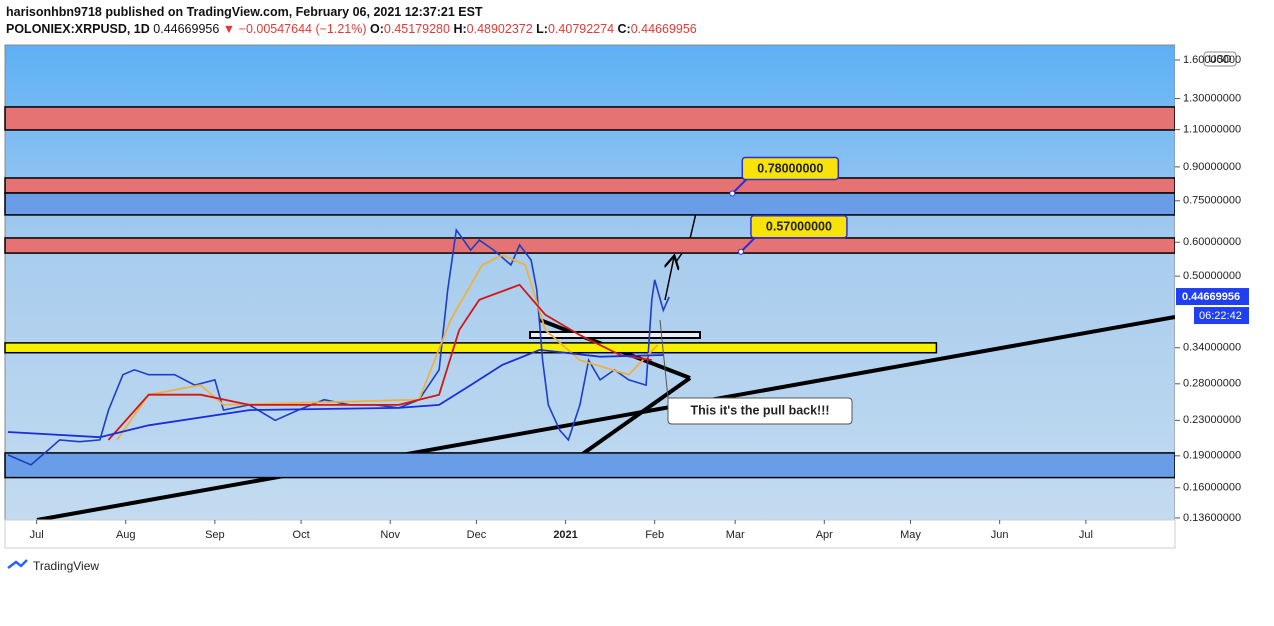 The width and height of the screenshot is (1274, 626). What do you see at coordinates (1212, 276) in the screenshot?
I see `y-tick-label: 0.50000000` at bounding box center [1212, 276].